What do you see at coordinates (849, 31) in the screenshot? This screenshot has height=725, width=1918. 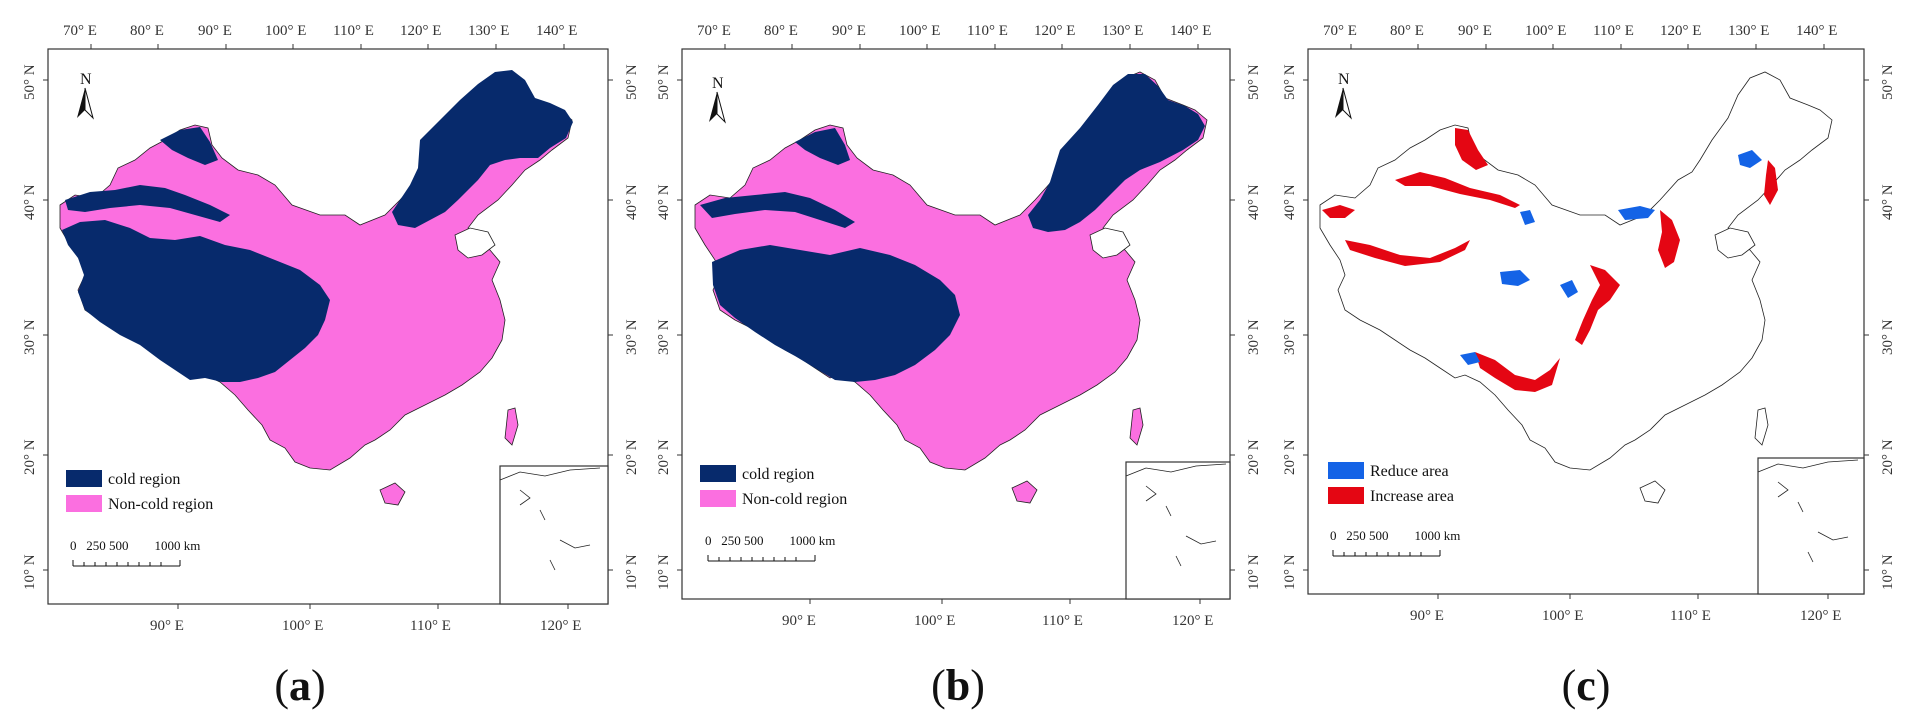 I see `top-tick-label-b: 90° E` at bounding box center [849, 31].